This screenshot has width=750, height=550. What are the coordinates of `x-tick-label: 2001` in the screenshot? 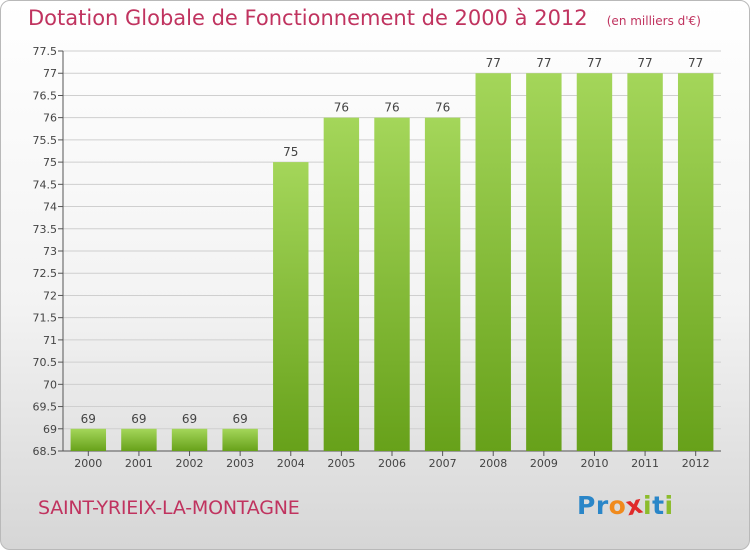 It's located at (139, 463).